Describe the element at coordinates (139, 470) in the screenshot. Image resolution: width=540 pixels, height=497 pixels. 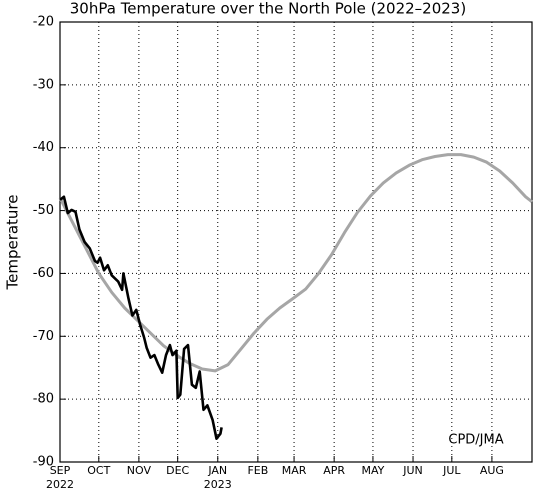
I see `x-tick-label: NOV` at that location.